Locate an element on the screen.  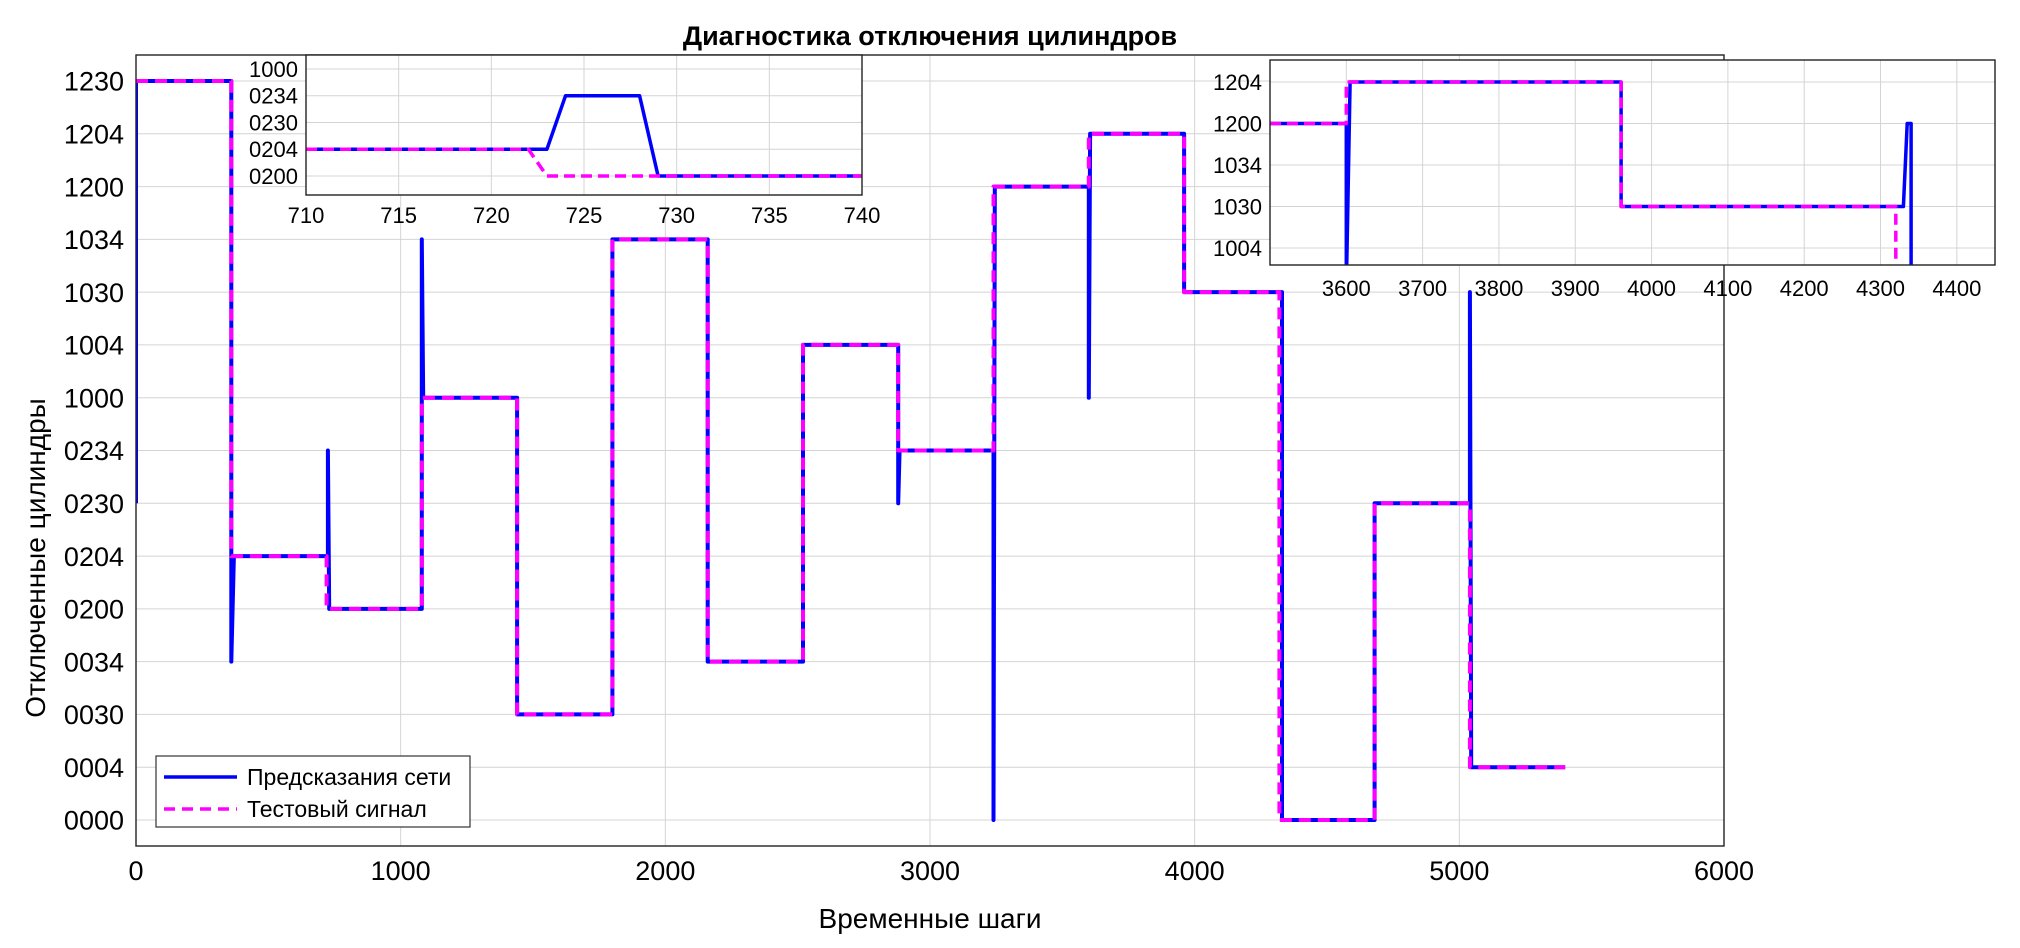
x-tick-label: 730 is located at coordinates (676, 215).